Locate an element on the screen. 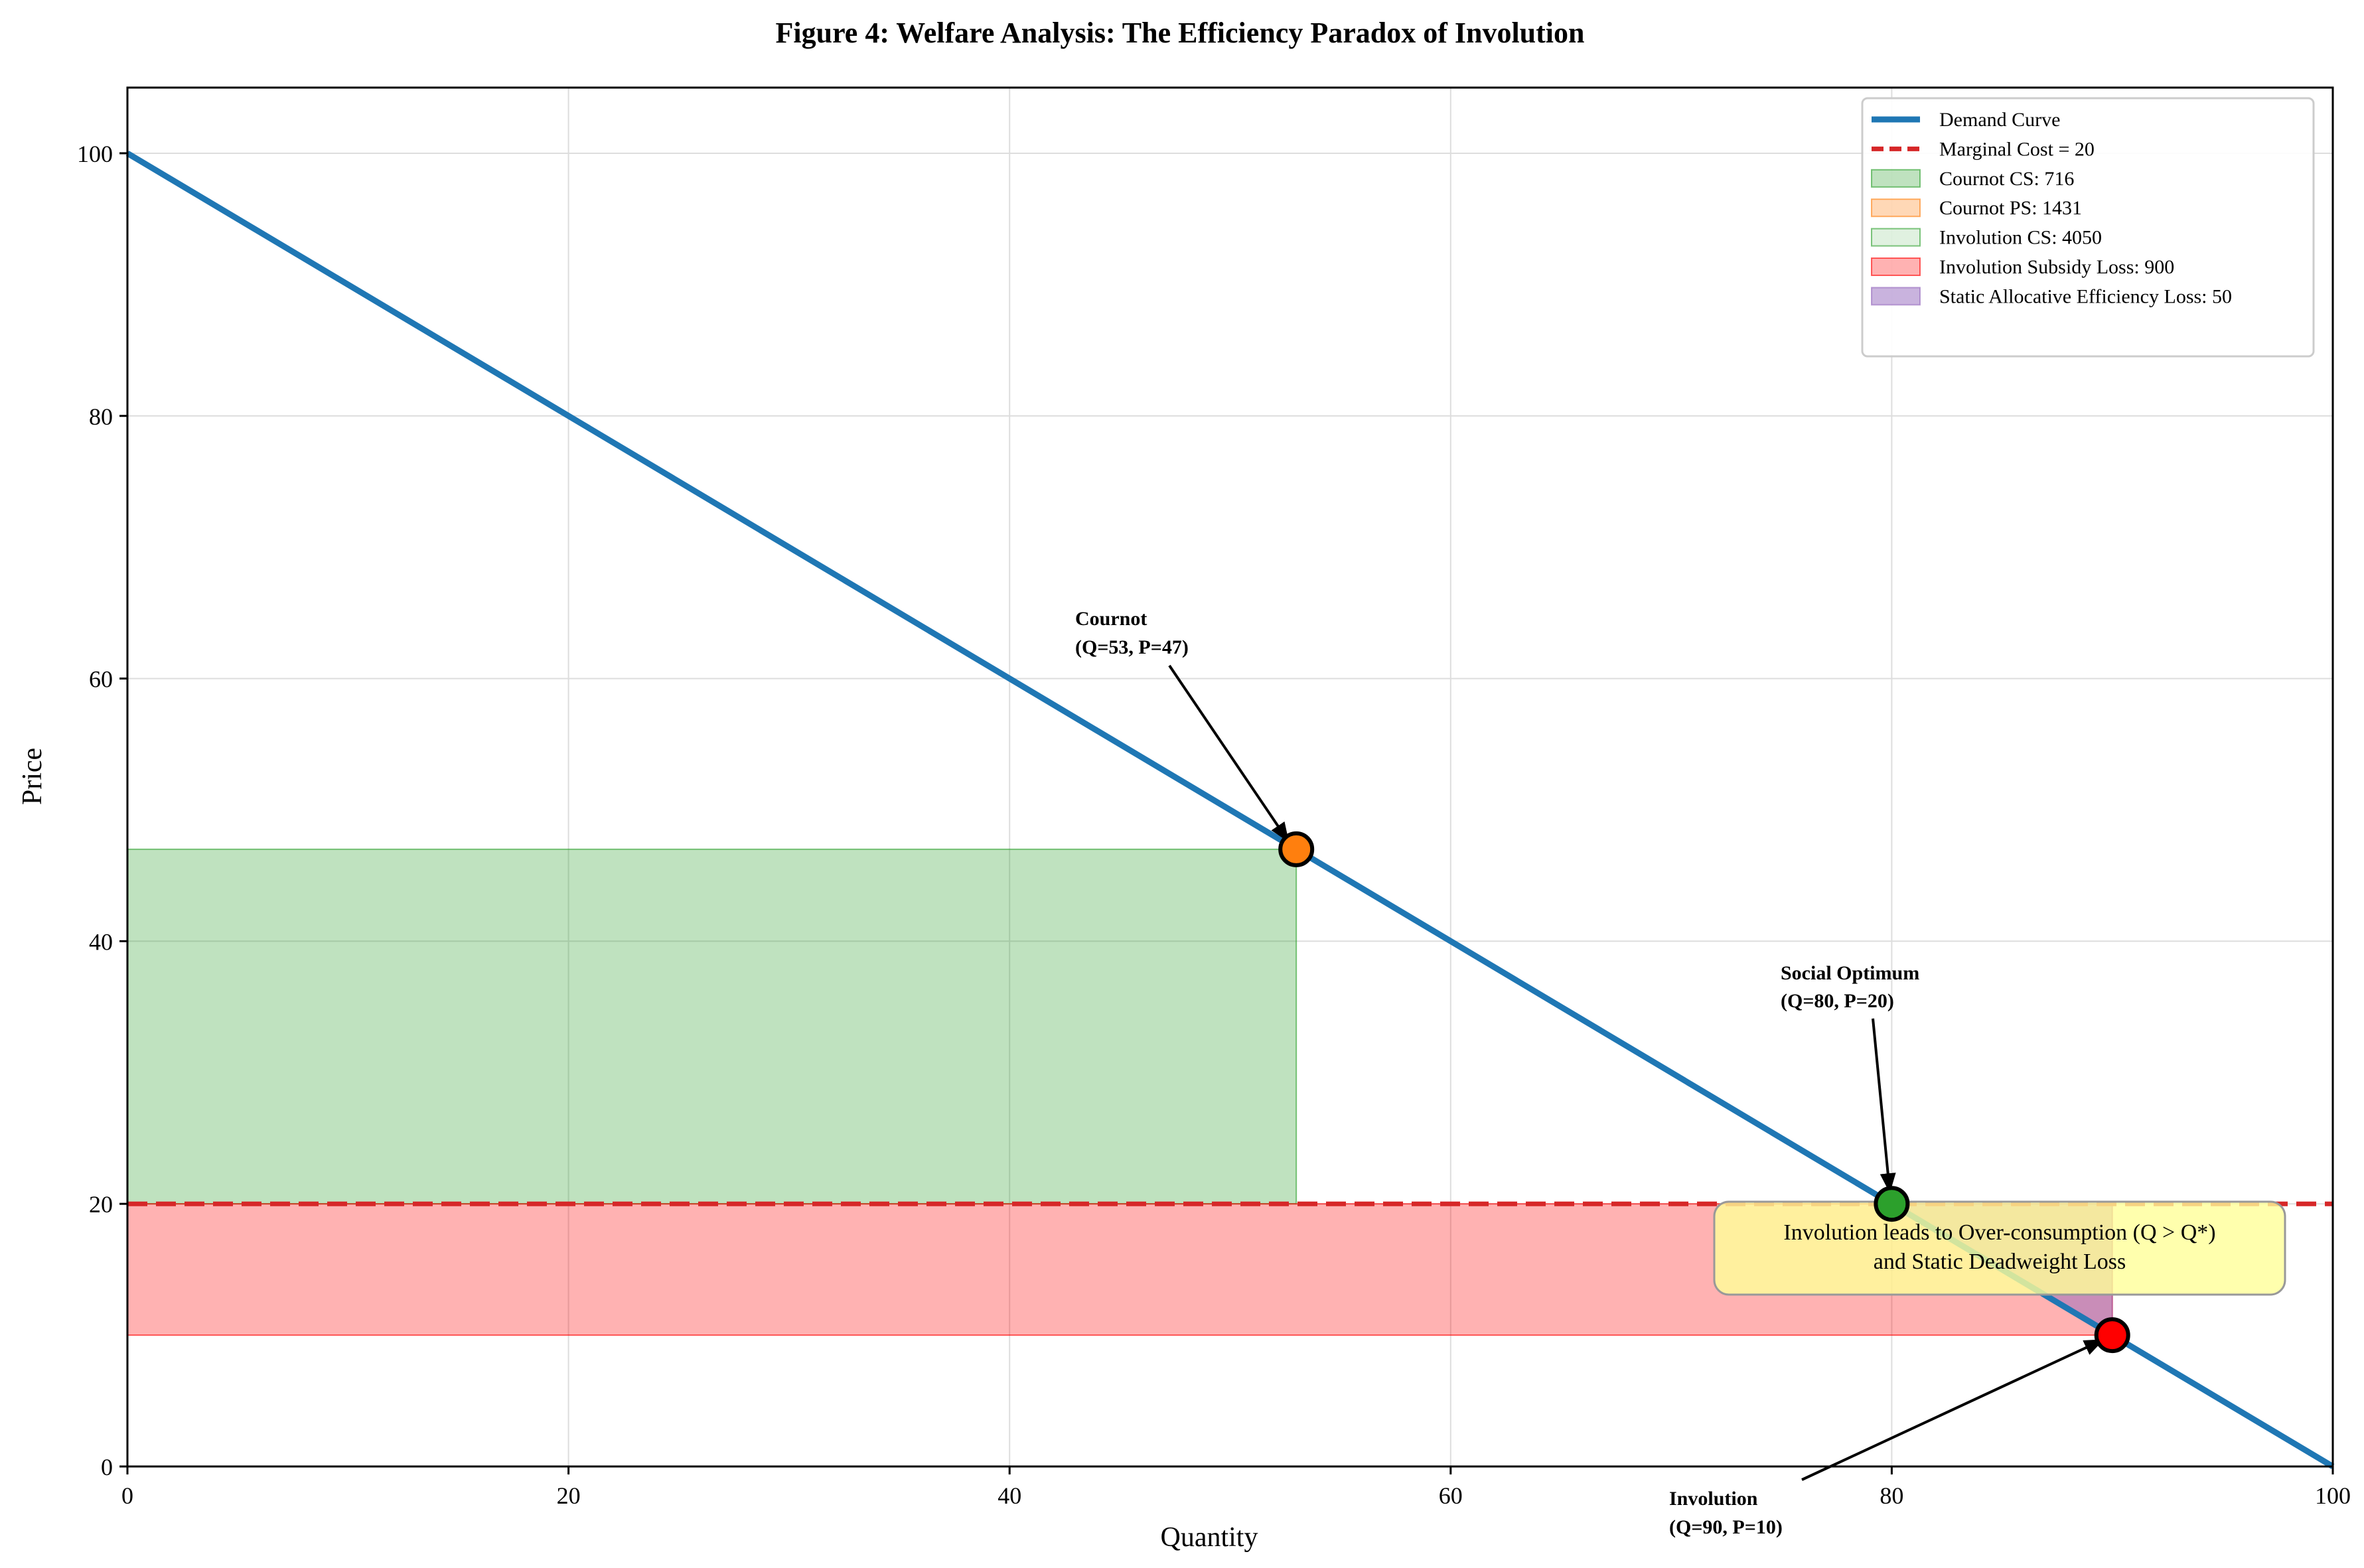 This screenshot has width=2364, height=1568. legend-label: Static Allocative Efficiency Loss: 50 is located at coordinates (2086, 296).